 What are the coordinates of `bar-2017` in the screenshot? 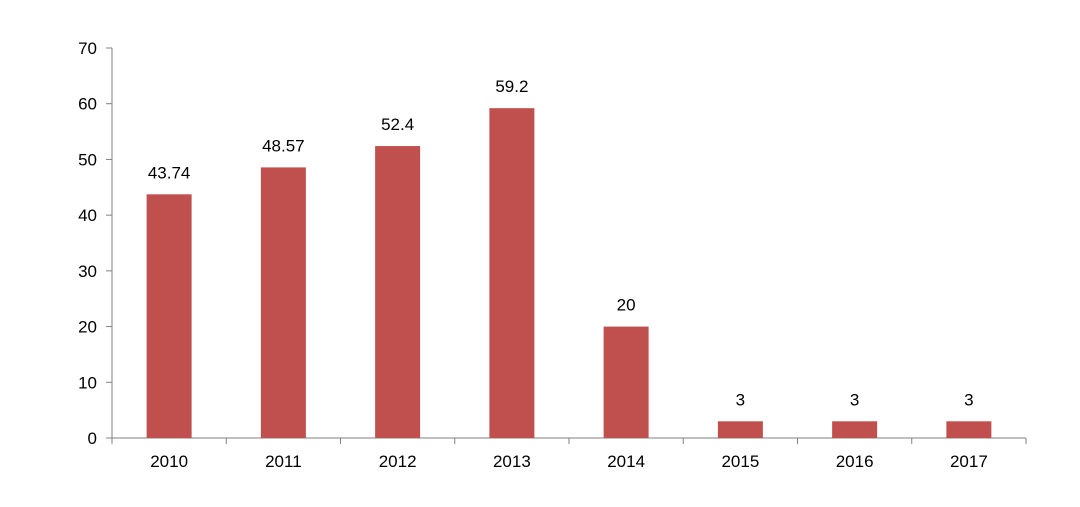 It's located at (969, 429).